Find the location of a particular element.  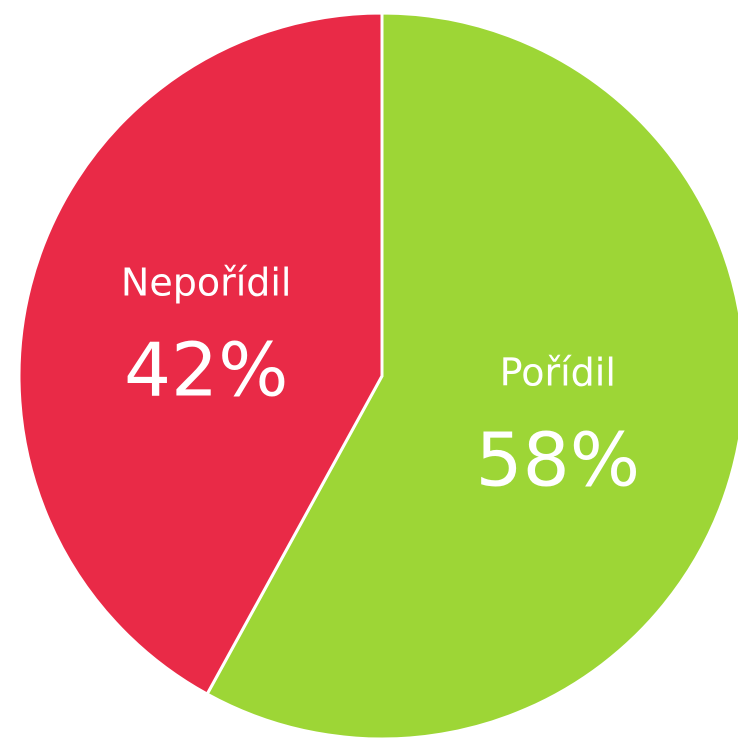

slice-value-label: 58% is located at coordinates (558, 461).